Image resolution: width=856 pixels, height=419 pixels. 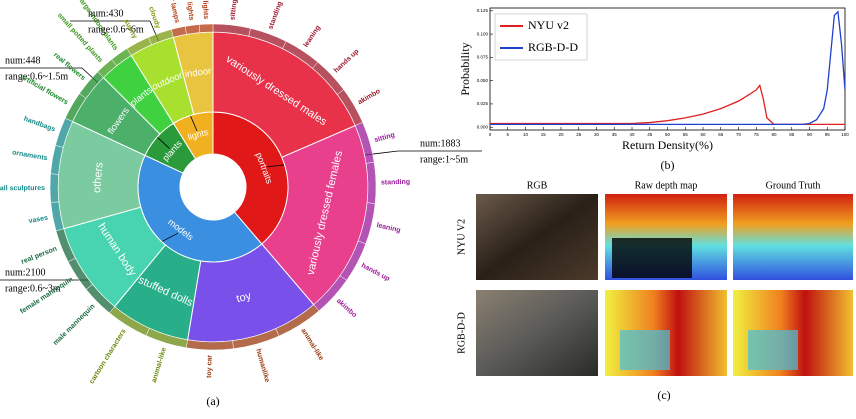 I want to click on outer-label: twinkle lights, so click(x=204, y=9).